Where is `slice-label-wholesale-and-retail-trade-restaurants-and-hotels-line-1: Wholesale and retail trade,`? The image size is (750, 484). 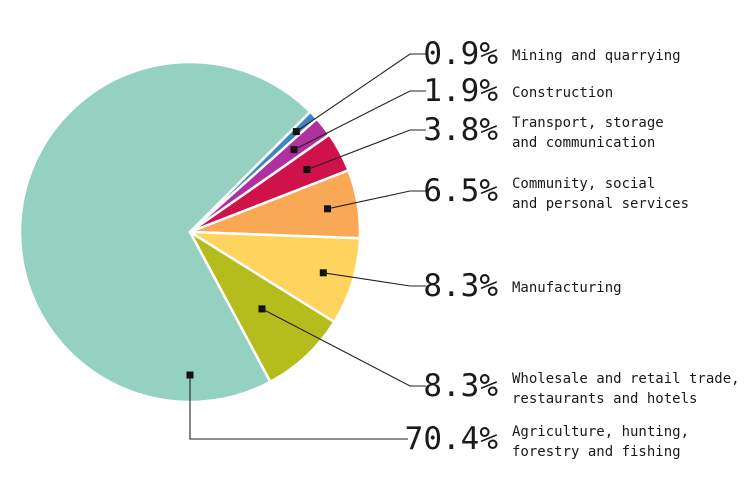 slice-label-wholesale-and-retail-trade-restaurants-and-hotels-line-1: Wholesale and retail trade, is located at coordinates (626, 379).